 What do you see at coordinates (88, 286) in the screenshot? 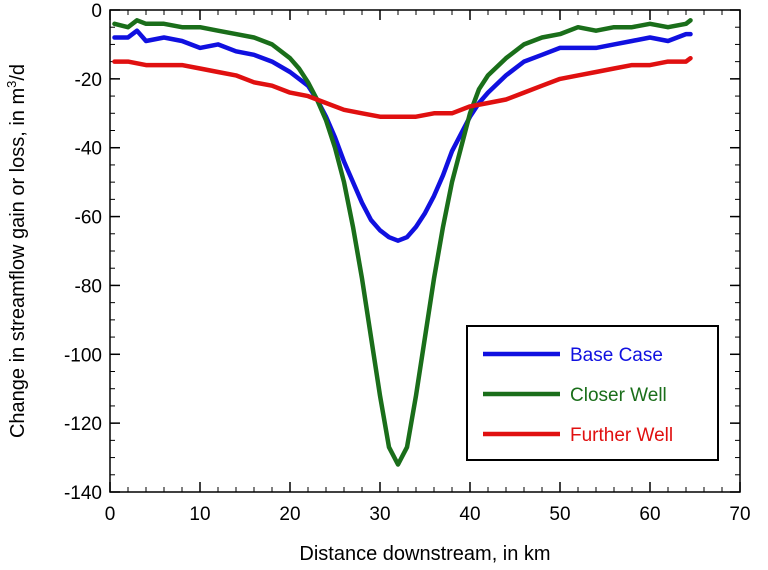
I see `y-tick-label: -80` at bounding box center [88, 286].